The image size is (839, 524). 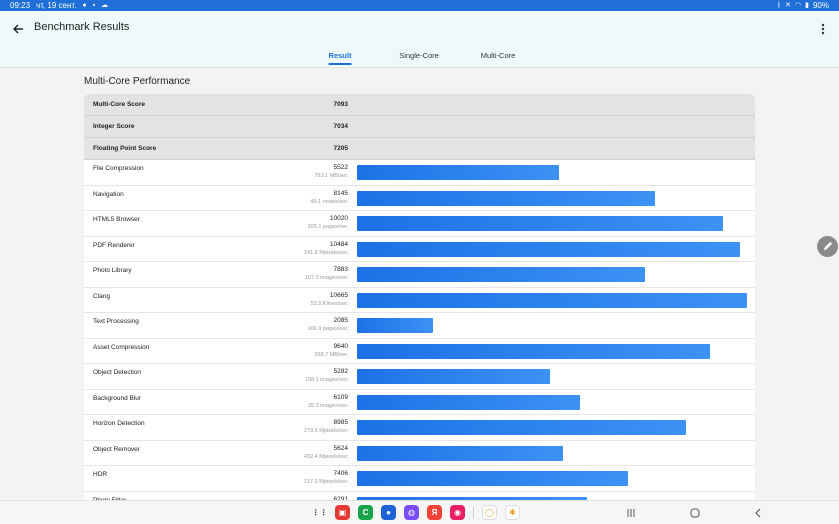 What do you see at coordinates (101, 296) in the screenshot?
I see `benchmark-name: Clang` at bounding box center [101, 296].